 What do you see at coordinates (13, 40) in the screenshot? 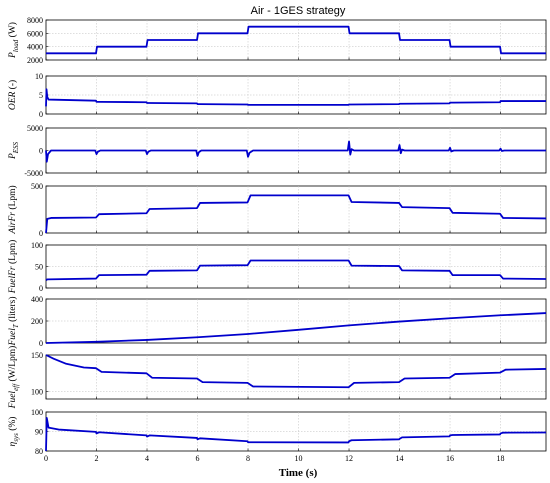
I see `y-axis-label-pload: Pload (W)` at bounding box center [13, 40].